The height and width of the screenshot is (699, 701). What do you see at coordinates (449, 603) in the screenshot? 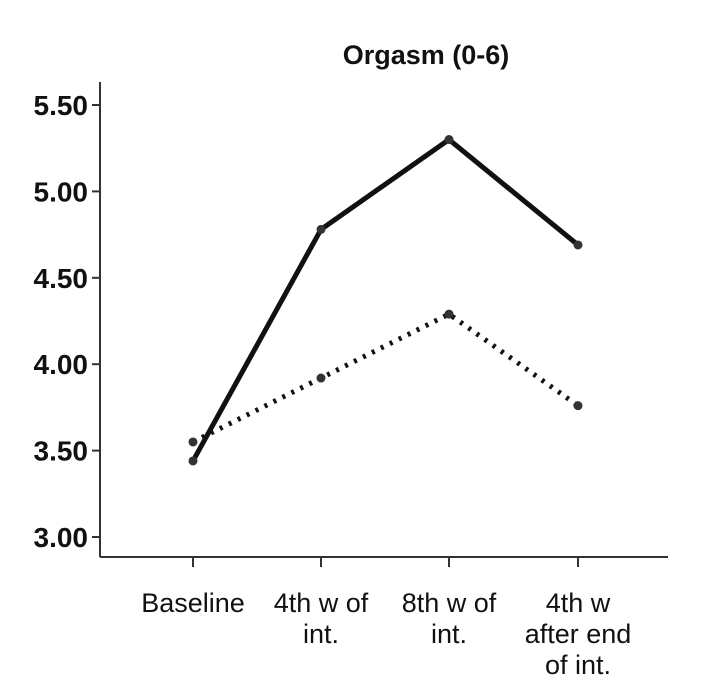
I see `x-tick-label: 8th w of` at bounding box center [449, 603].